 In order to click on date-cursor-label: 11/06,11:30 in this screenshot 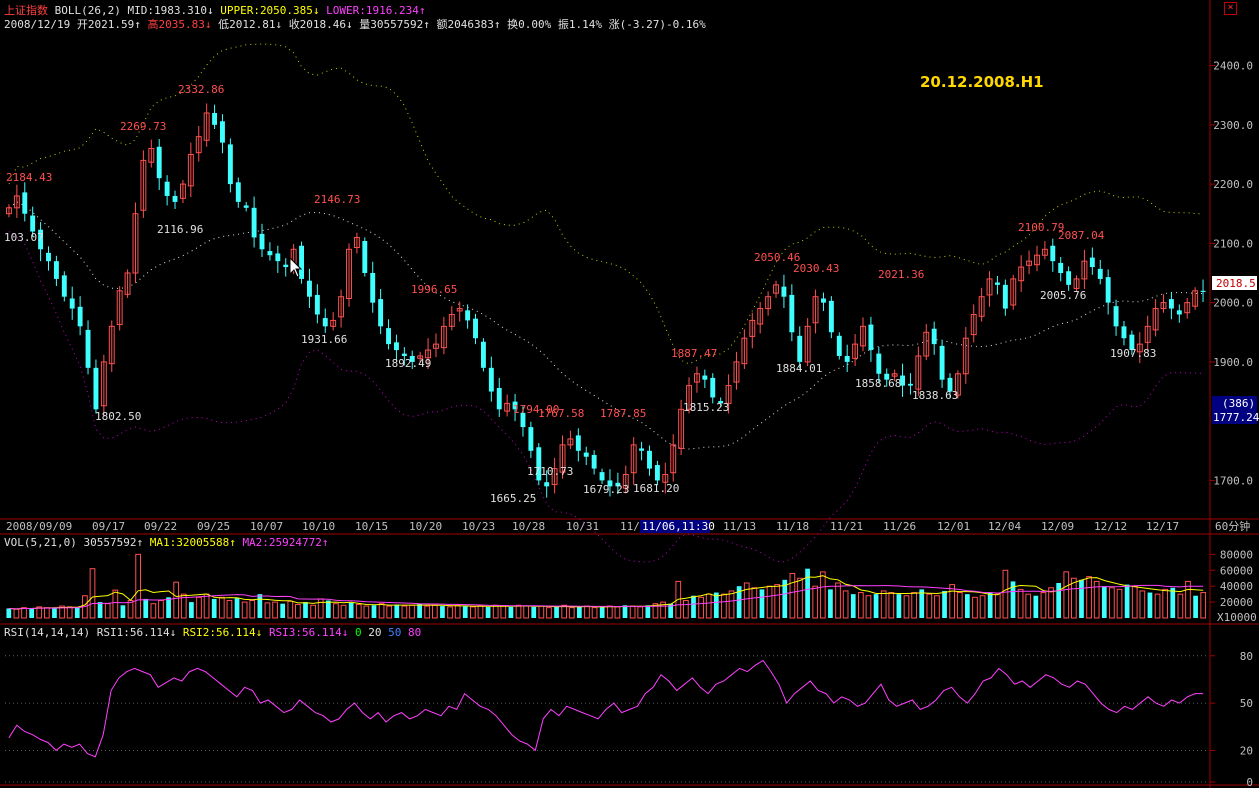, I will do `click(678, 526)`.